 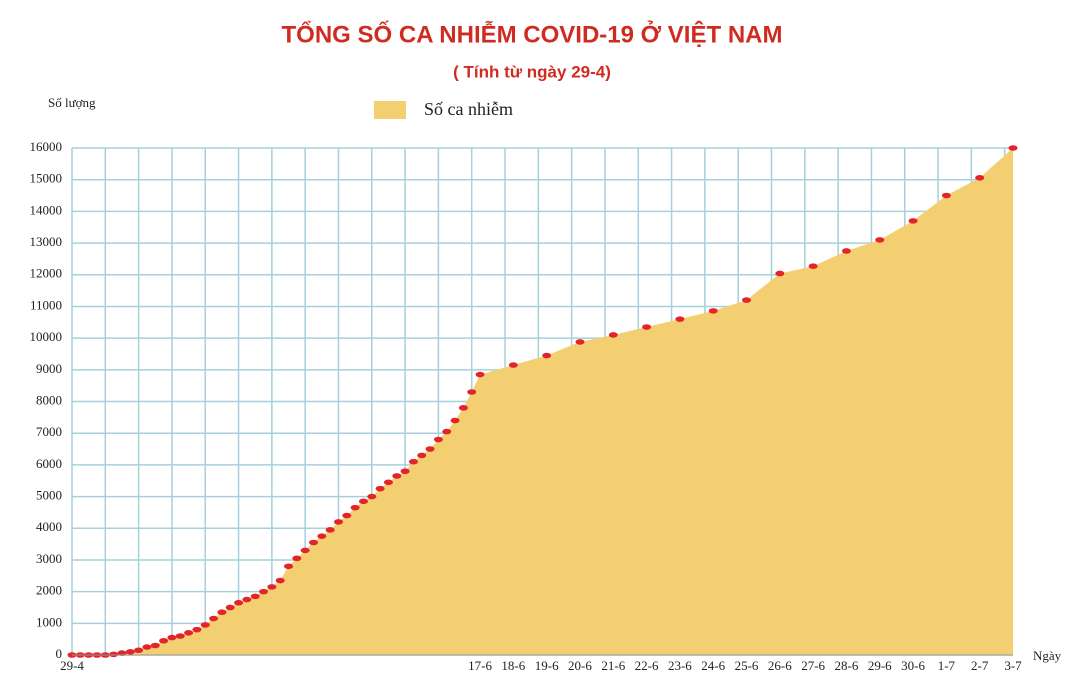 I want to click on chart-title: TỔNG SỐ CA NHIỄM COVID-19 Ở VIỆT NAM, so click(x=532, y=33).